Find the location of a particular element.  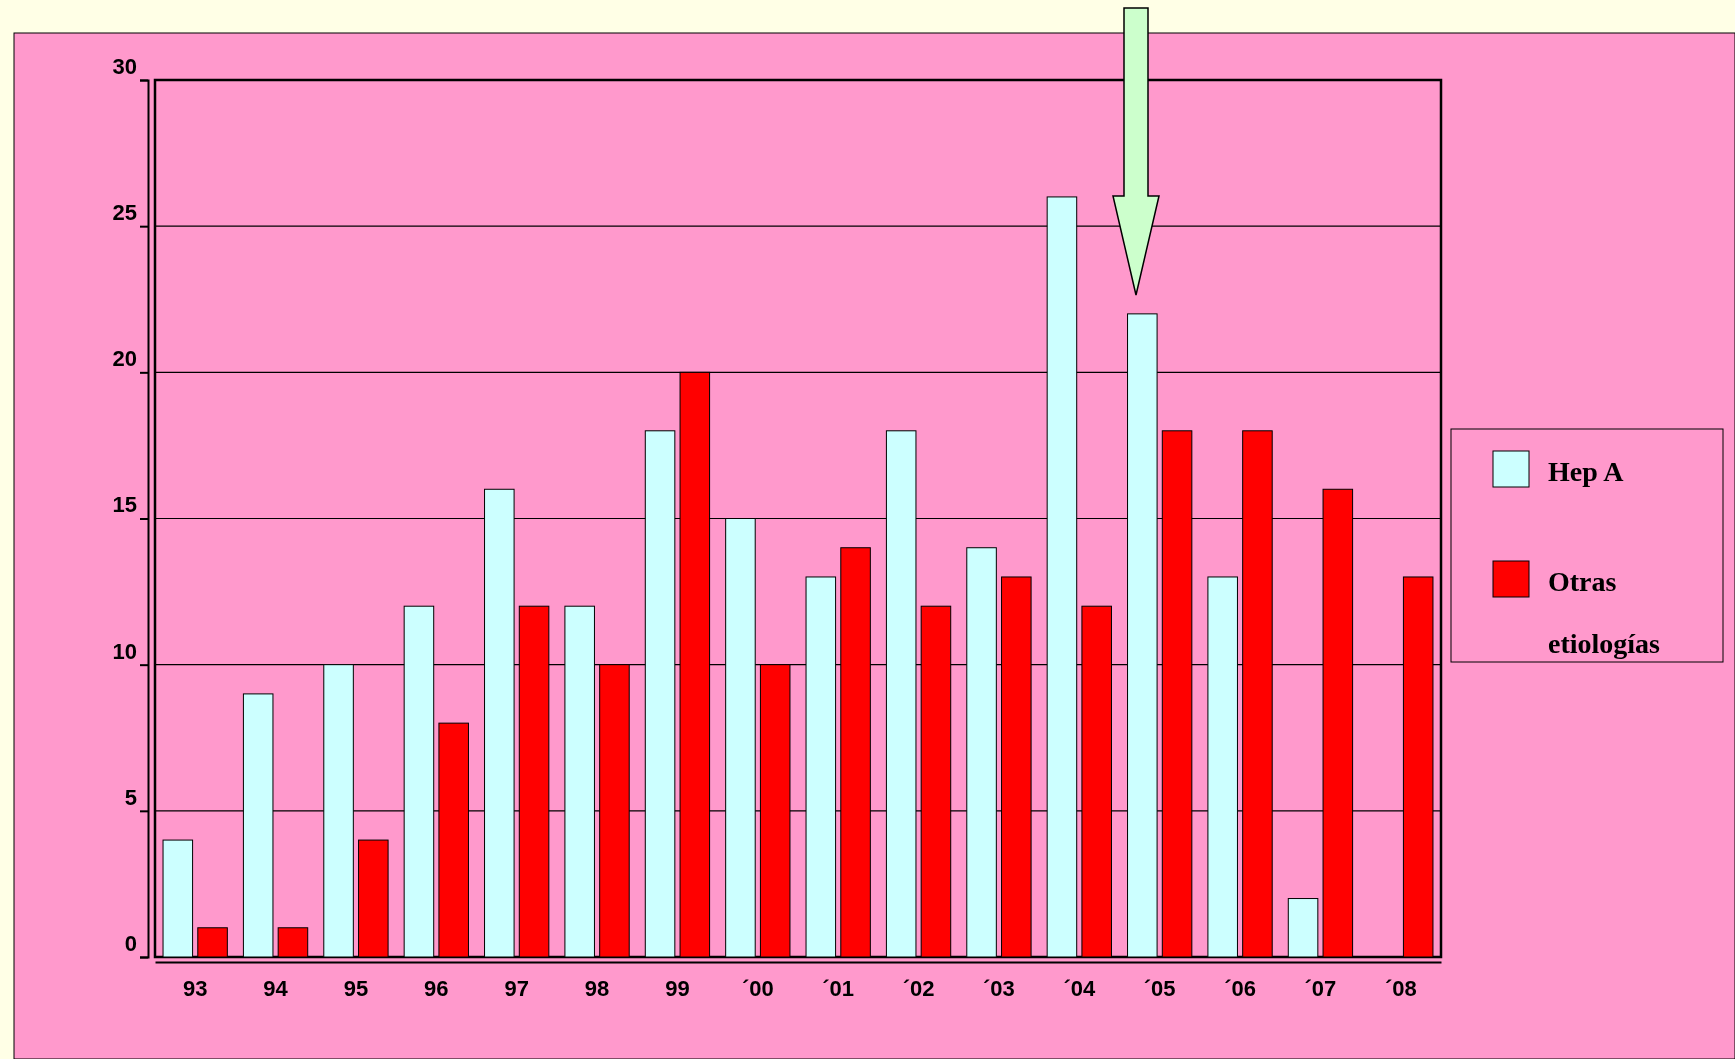

x-tick-label: 93 is located at coordinates (195, 988).